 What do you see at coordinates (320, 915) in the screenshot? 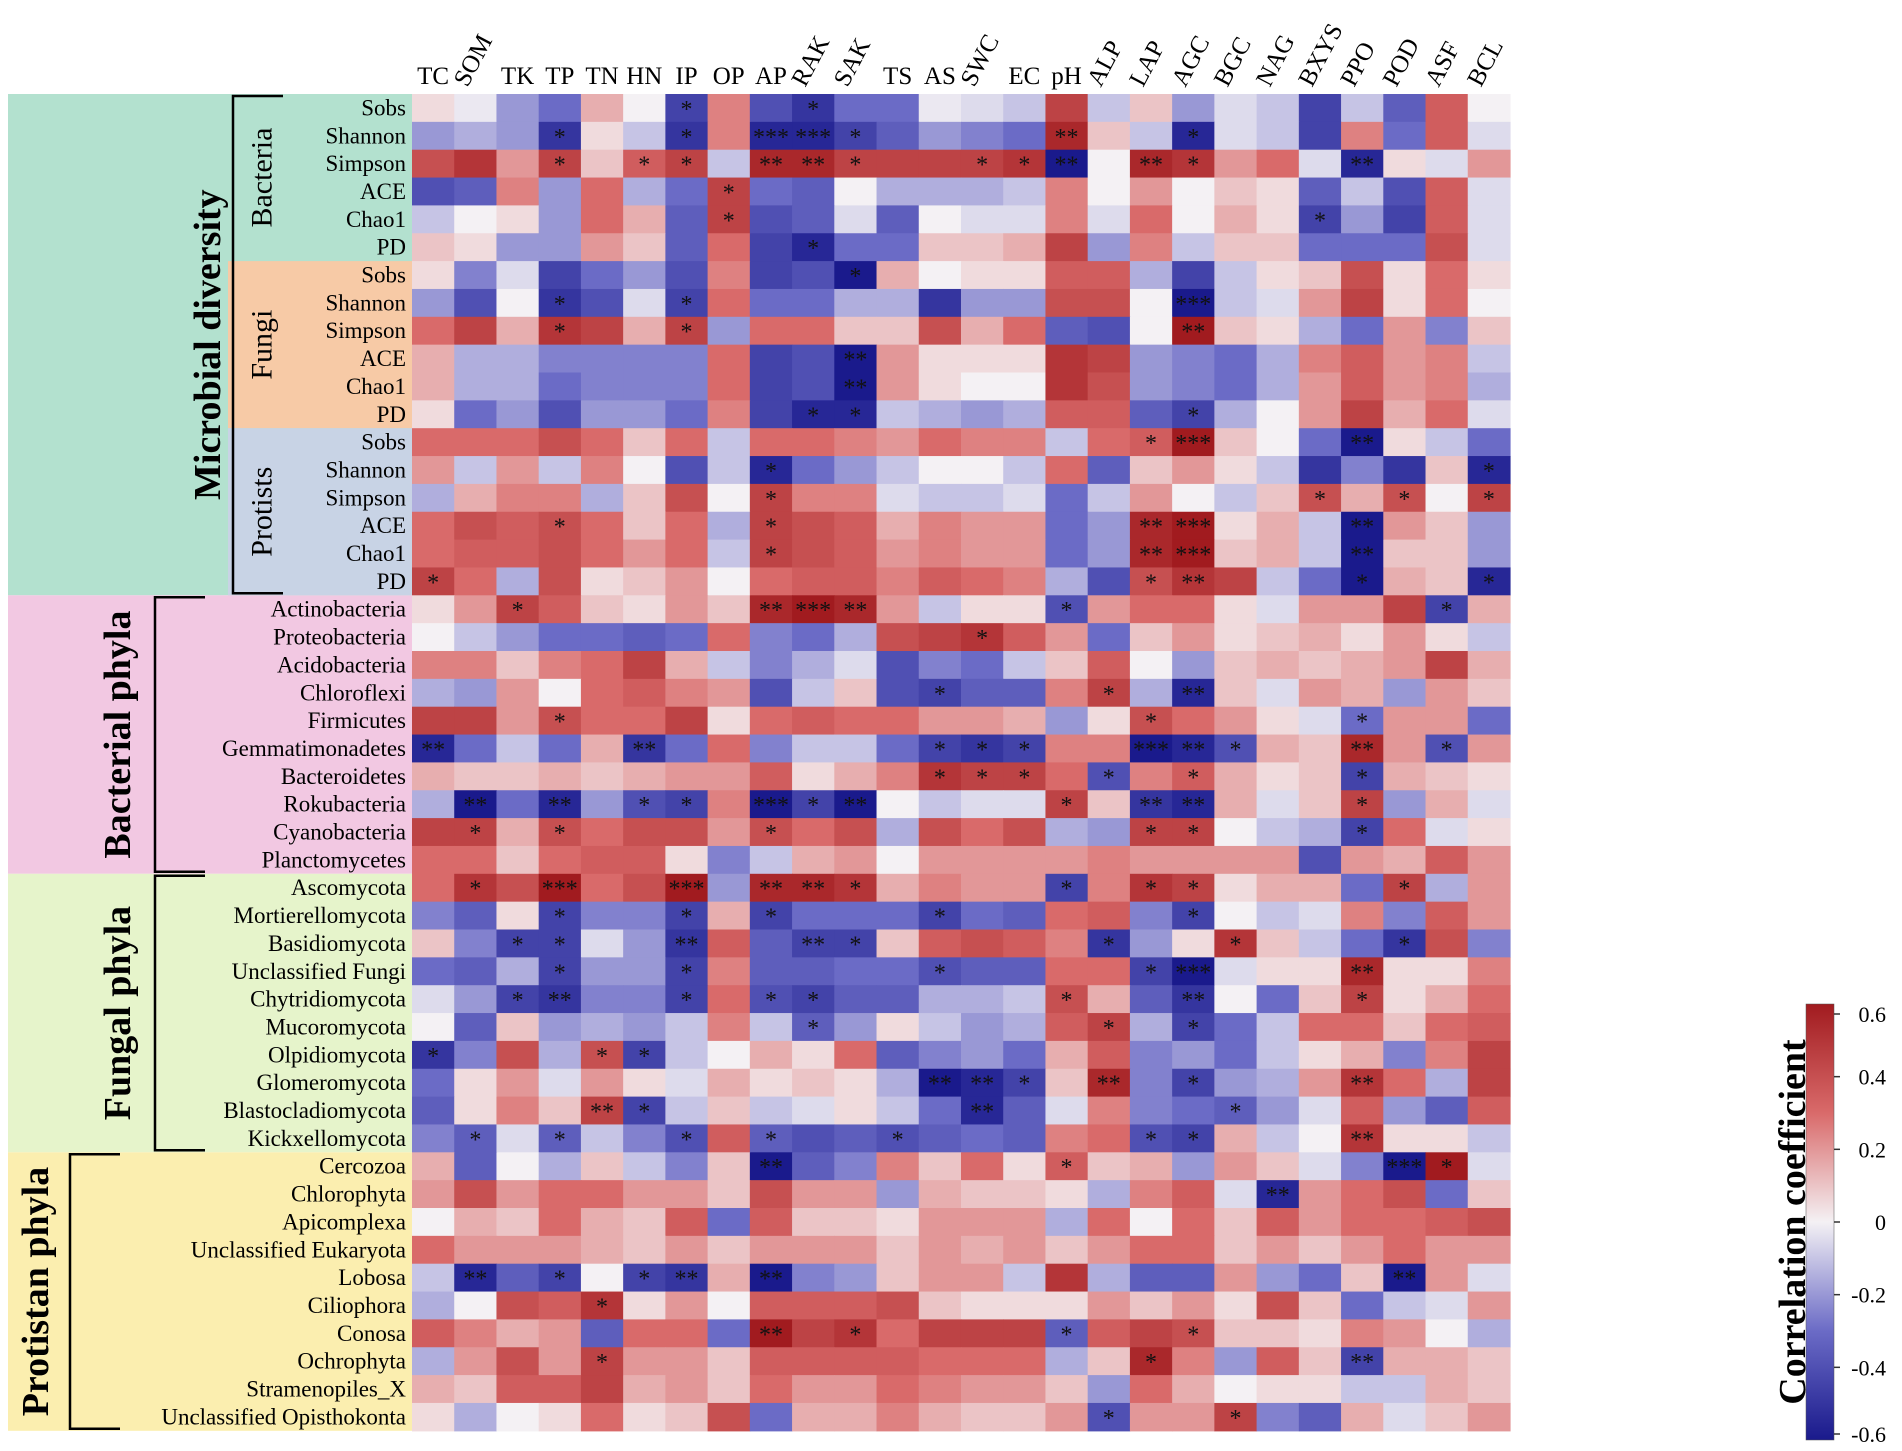
I see `row-label: Mortierellomycota` at bounding box center [320, 915].